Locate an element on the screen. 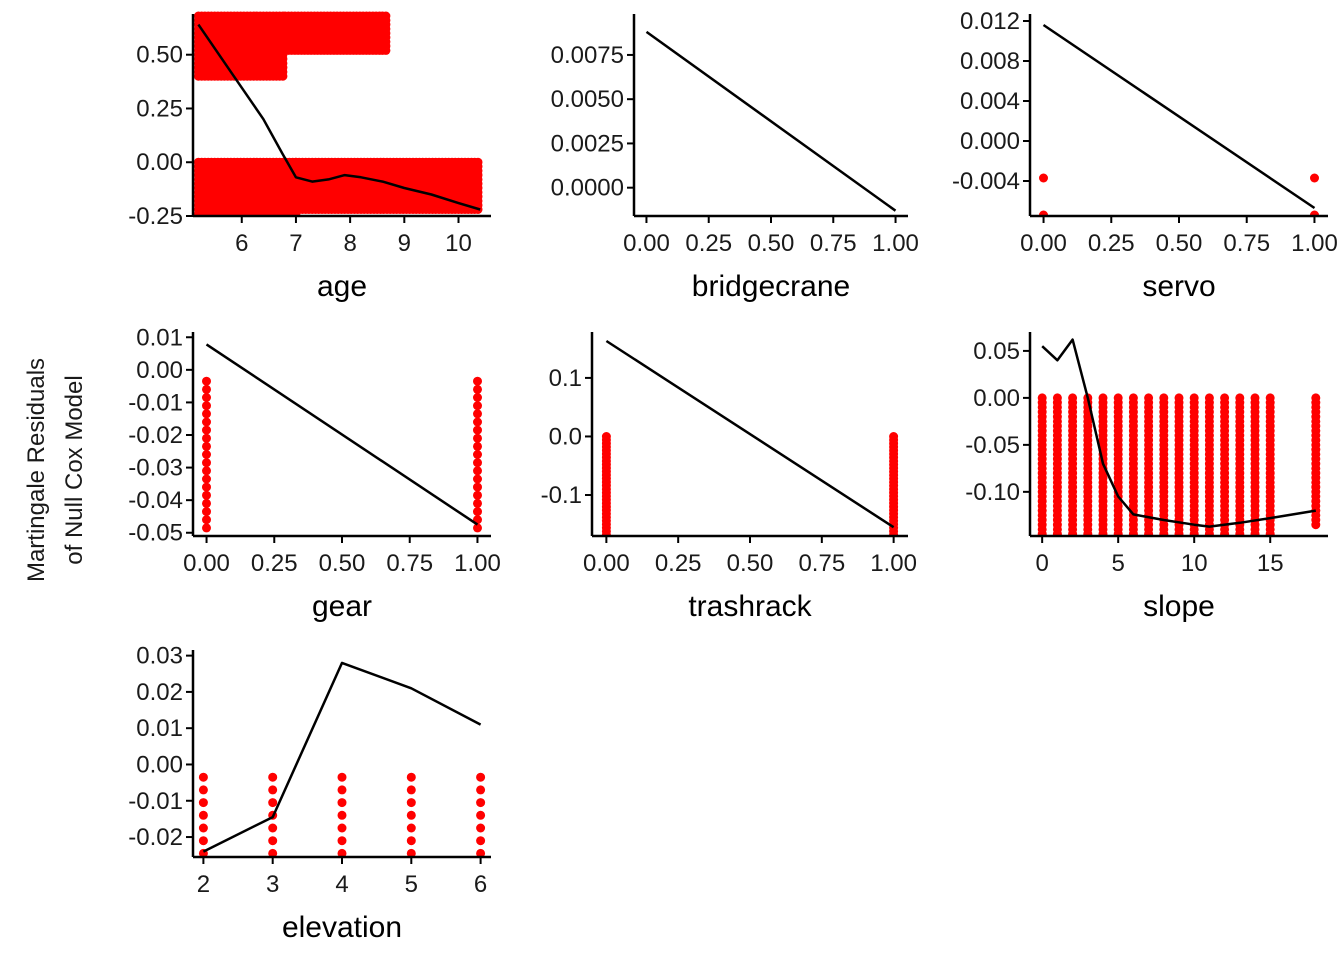 The image size is (1344, 960). x-tick-label: 0.50 is located at coordinates (1179, 243).